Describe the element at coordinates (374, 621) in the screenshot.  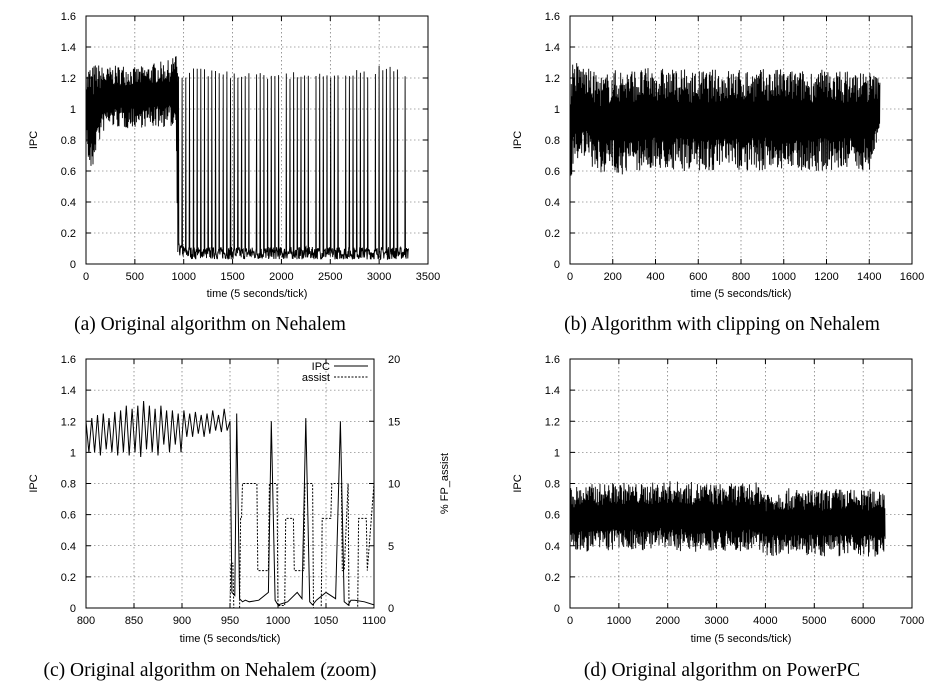
I see `x-tick-label: 1100` at that location.